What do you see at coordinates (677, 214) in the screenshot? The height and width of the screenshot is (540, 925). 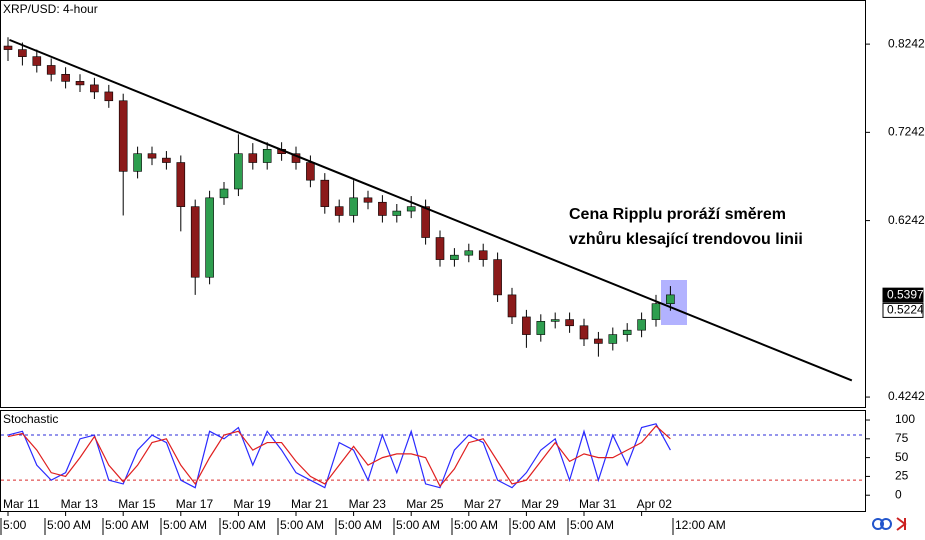 I see `annotation: Cena Ripplu proráží směrem` at bounding box center [677, 214].